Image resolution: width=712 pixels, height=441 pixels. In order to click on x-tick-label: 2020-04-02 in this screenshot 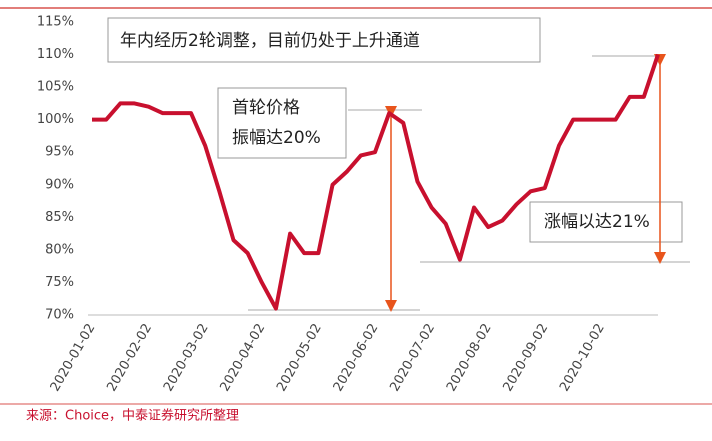, I will do `click(243, 357)`.